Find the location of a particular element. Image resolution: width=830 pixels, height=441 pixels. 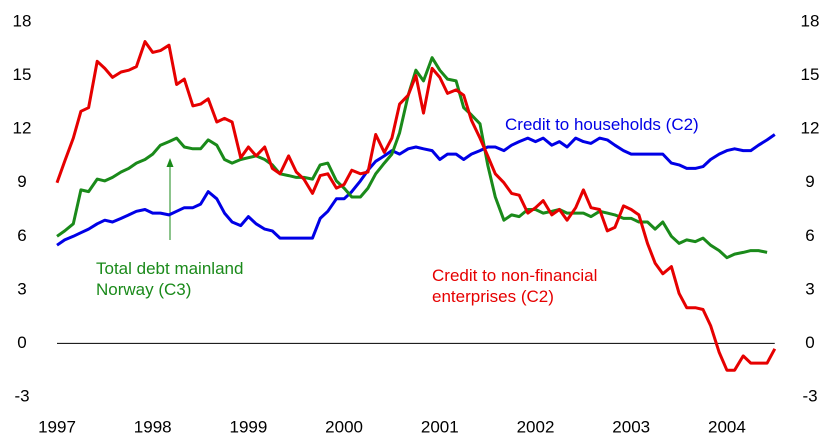

y-tick-label: 12 is located at coordinates (22, 128).